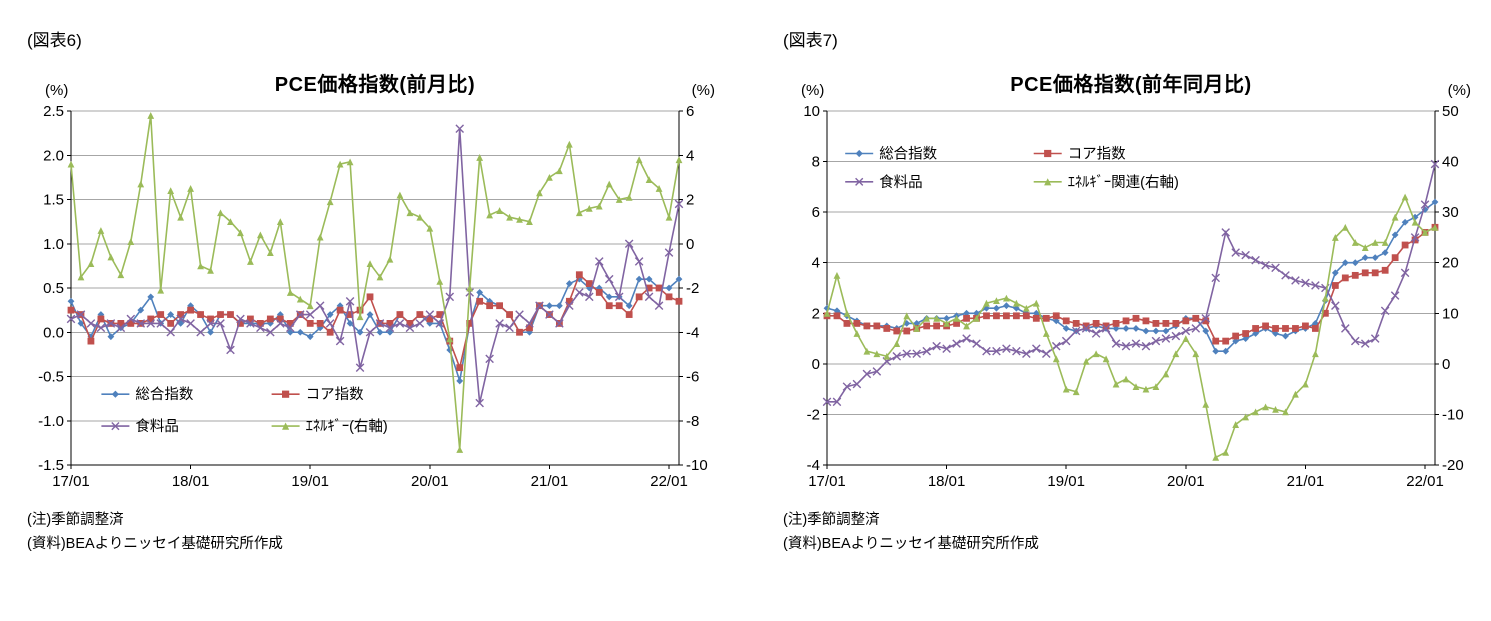  Describe the element at coordinates (53, 244) in the screenshot. I see `svg-text: 1.0` at that location.